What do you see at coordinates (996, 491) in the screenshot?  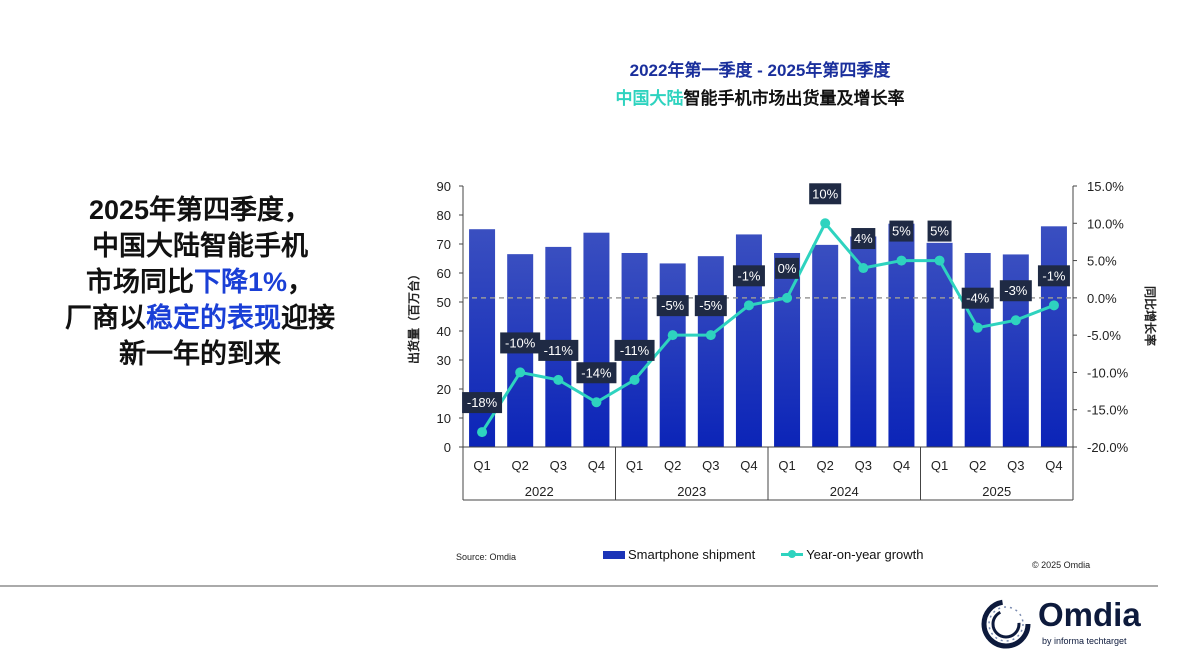 I see `year-label: 2025` at bounding box center [996, 491].